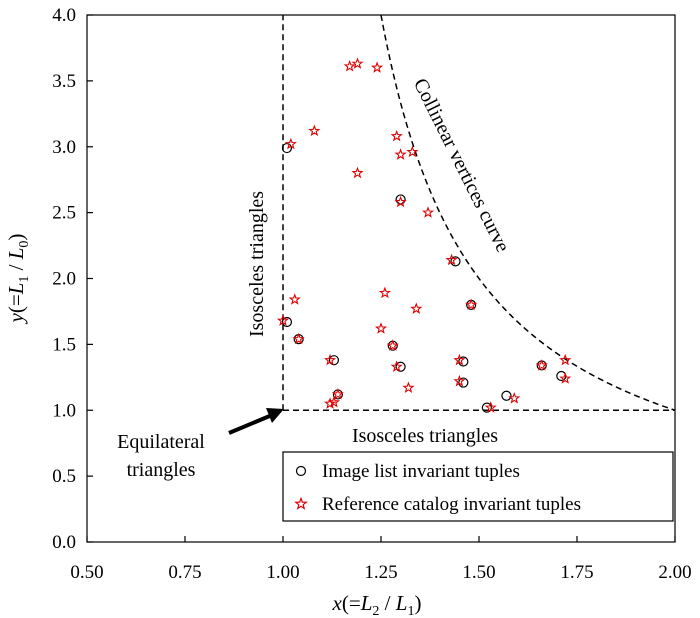 This screenshot has height=618, width=700. I want to click on y-tick-label: 2.0, so click(64, 279).